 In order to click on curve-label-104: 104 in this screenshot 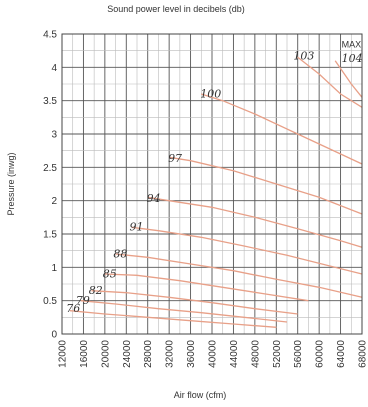, I will do `click(352, 58)`.